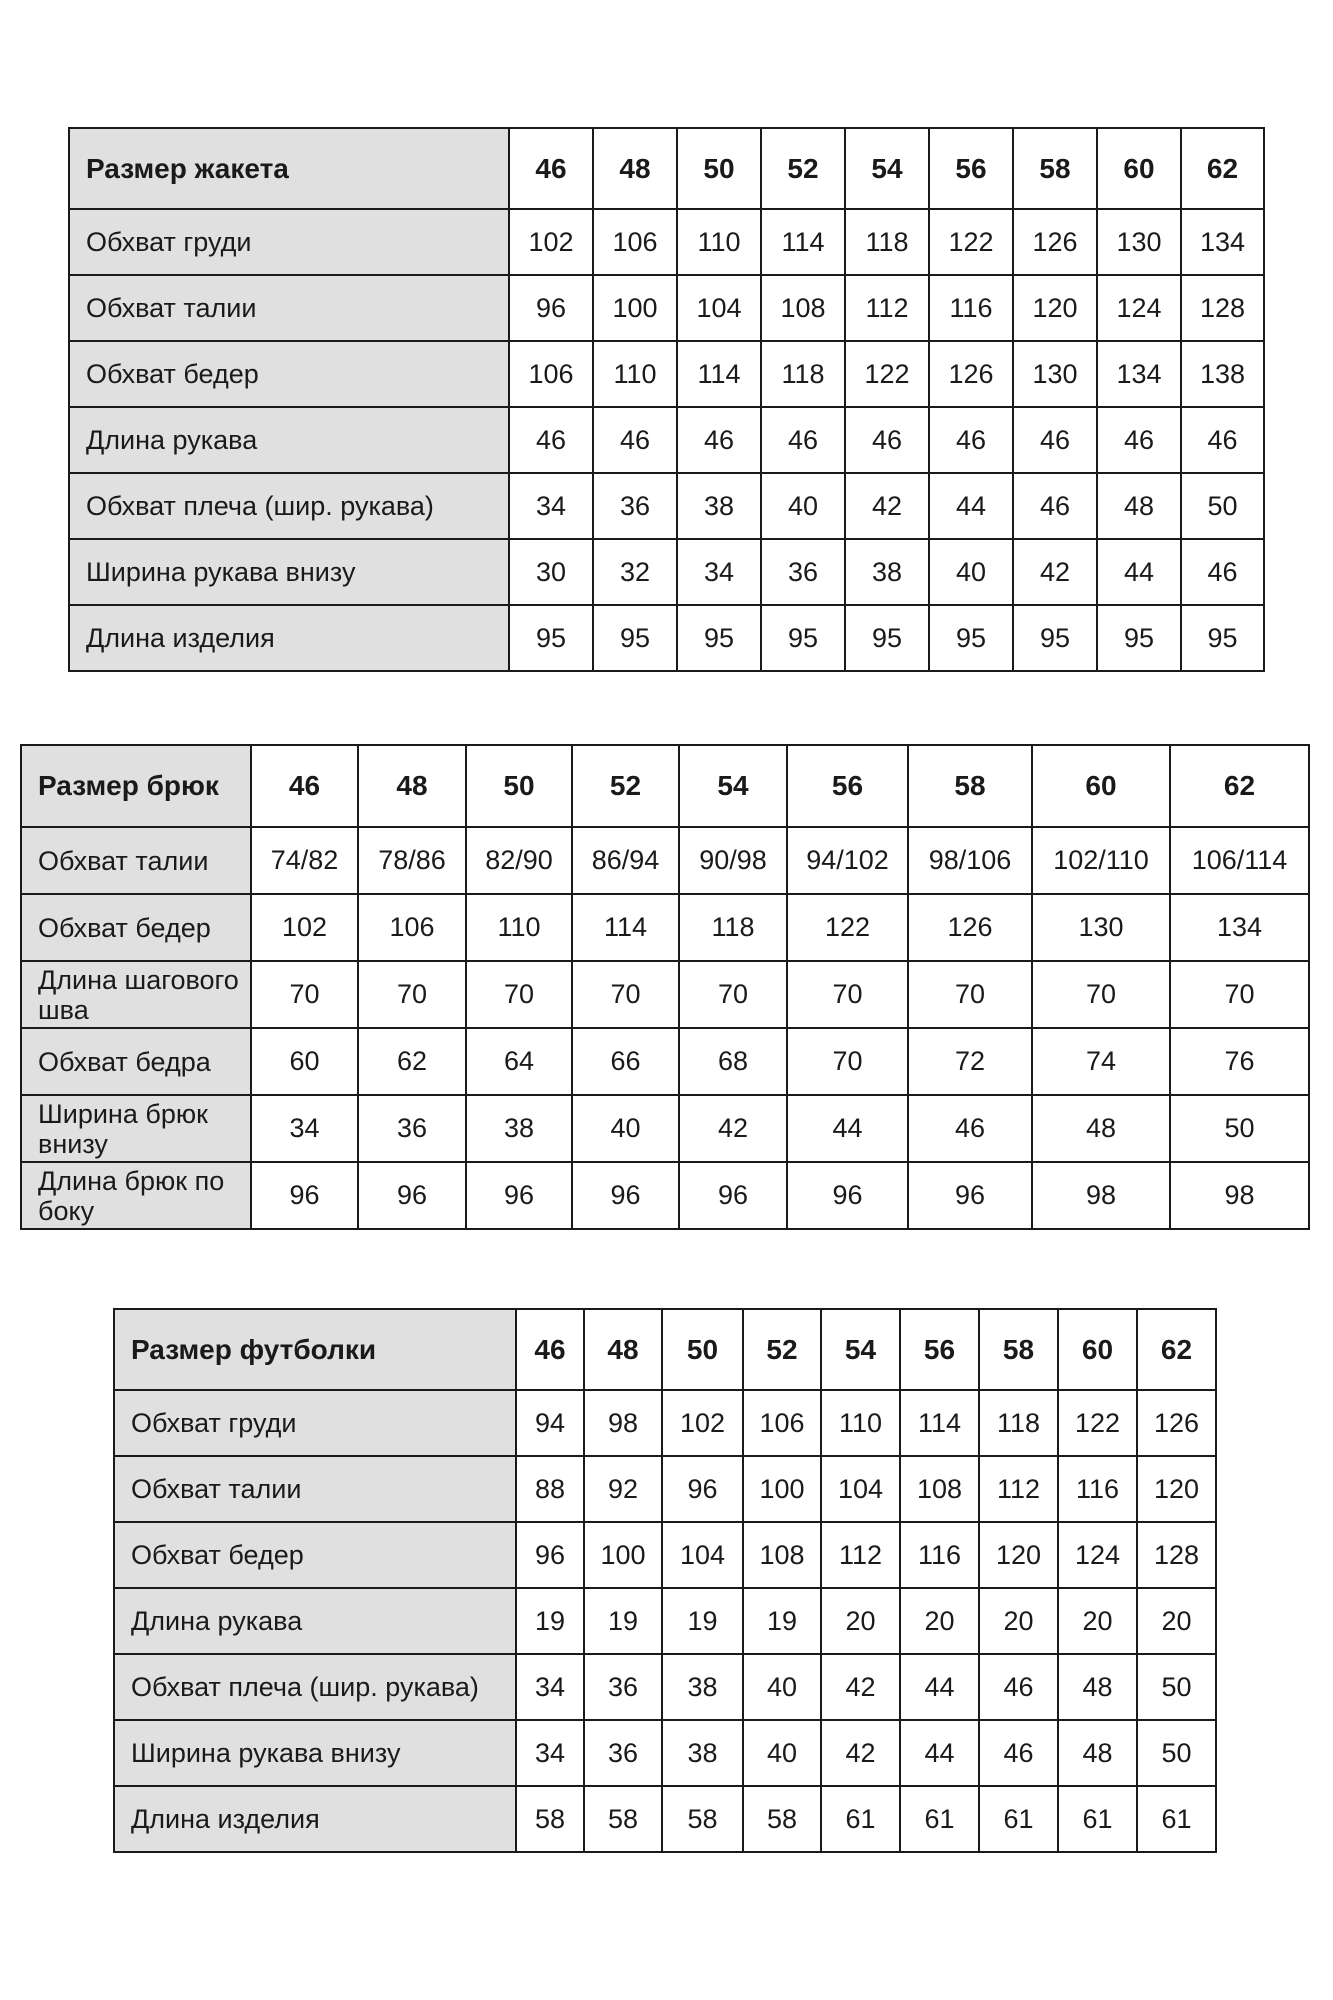  Describe the element at coordinates (939, 1555) in the screenshot. I see `measurement-cell: 116` at that location.